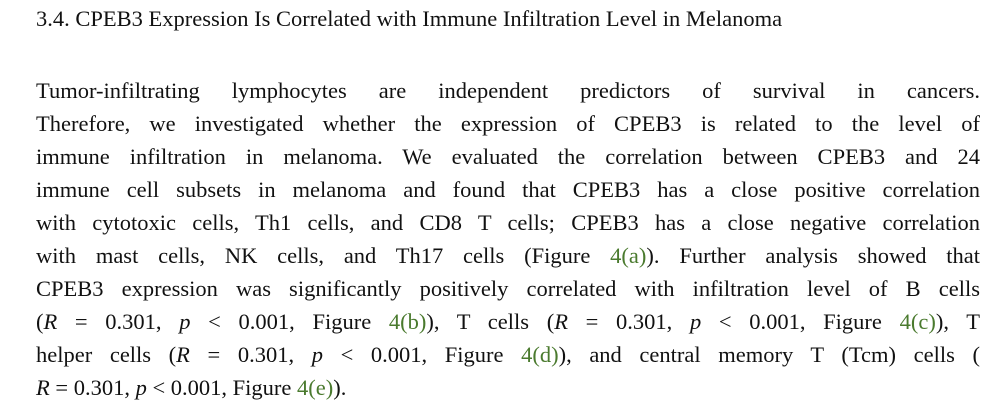  I want to click on text-run: ). Further analysis showed that, so click(813, 255).